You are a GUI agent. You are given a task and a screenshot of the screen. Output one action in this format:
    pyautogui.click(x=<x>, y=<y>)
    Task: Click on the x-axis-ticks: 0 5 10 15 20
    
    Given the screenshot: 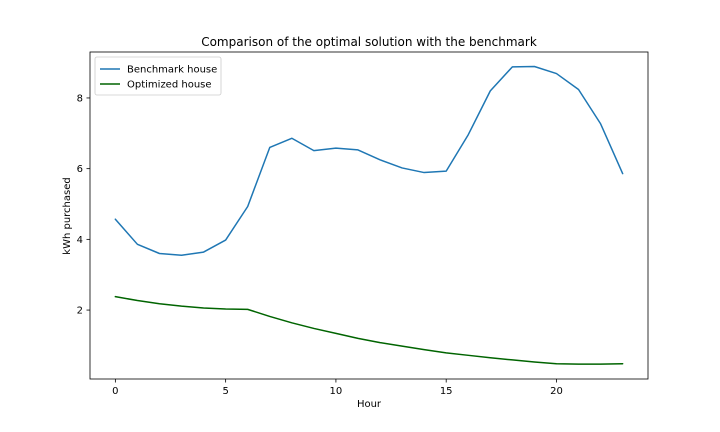 What is the action you would take?
    pyautogui.click(x=337, y=388)
    